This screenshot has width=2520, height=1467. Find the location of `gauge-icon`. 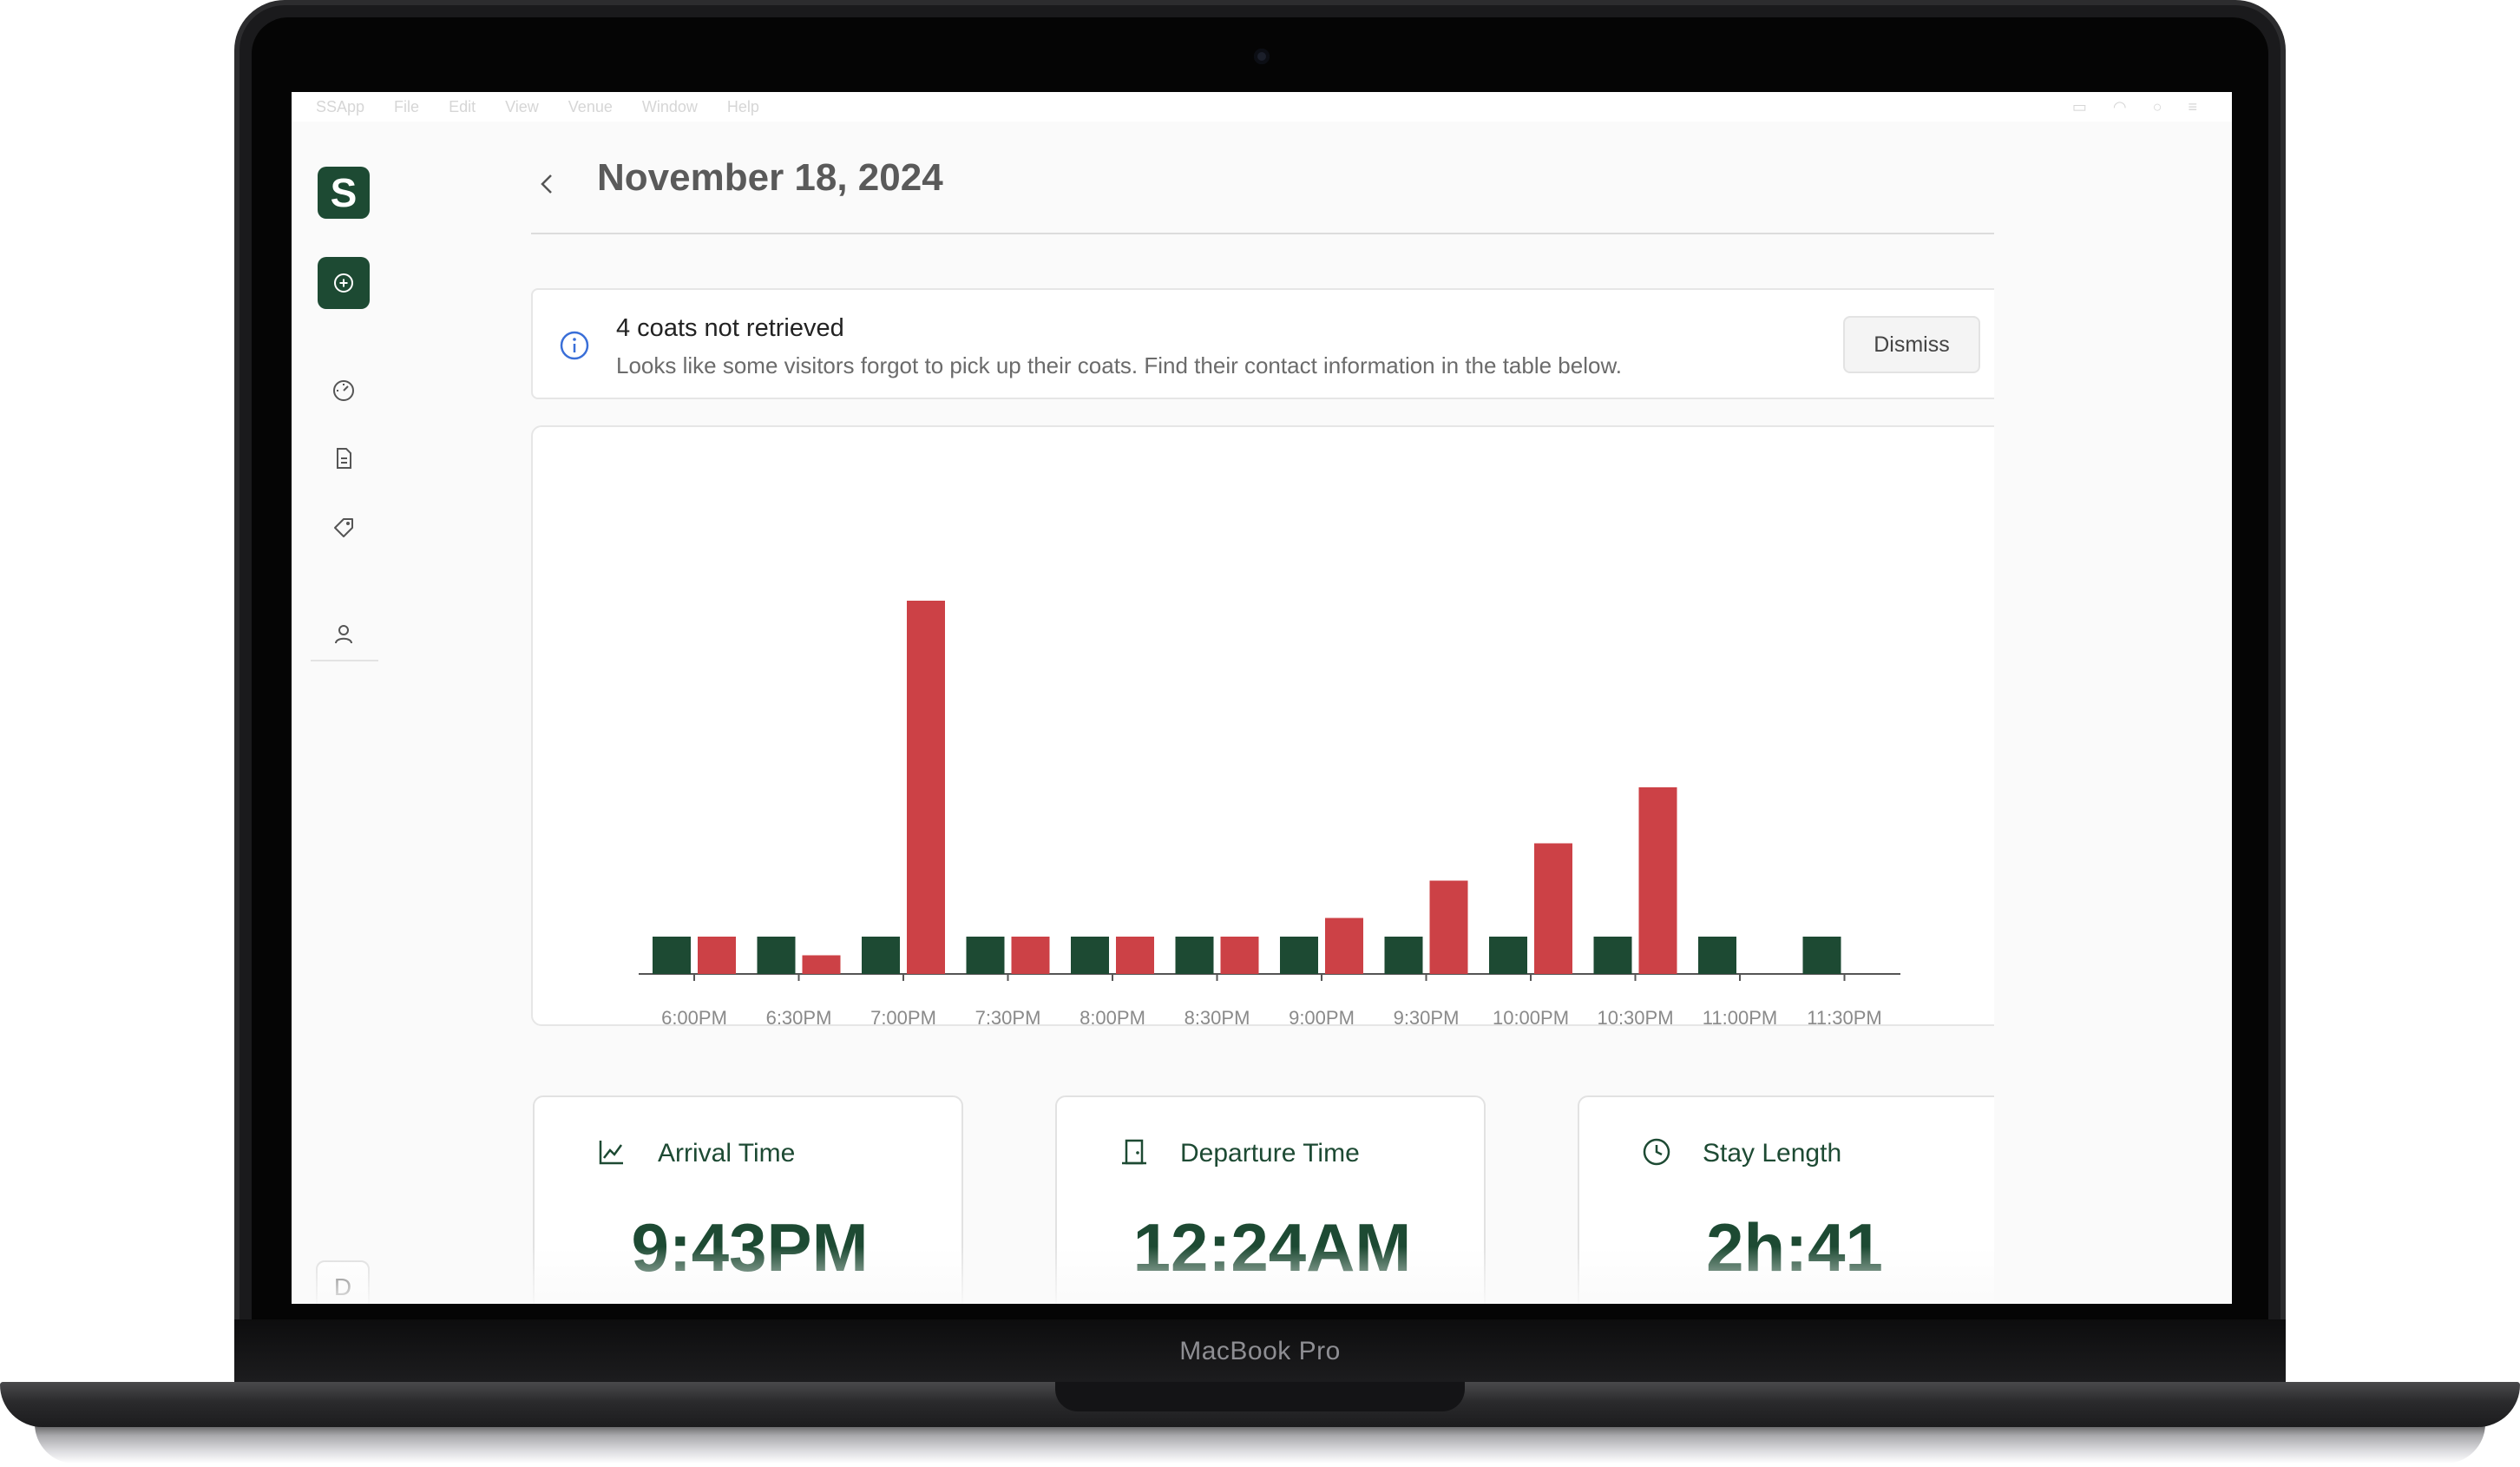

gauge-icon is located at coordinates (343, 390).